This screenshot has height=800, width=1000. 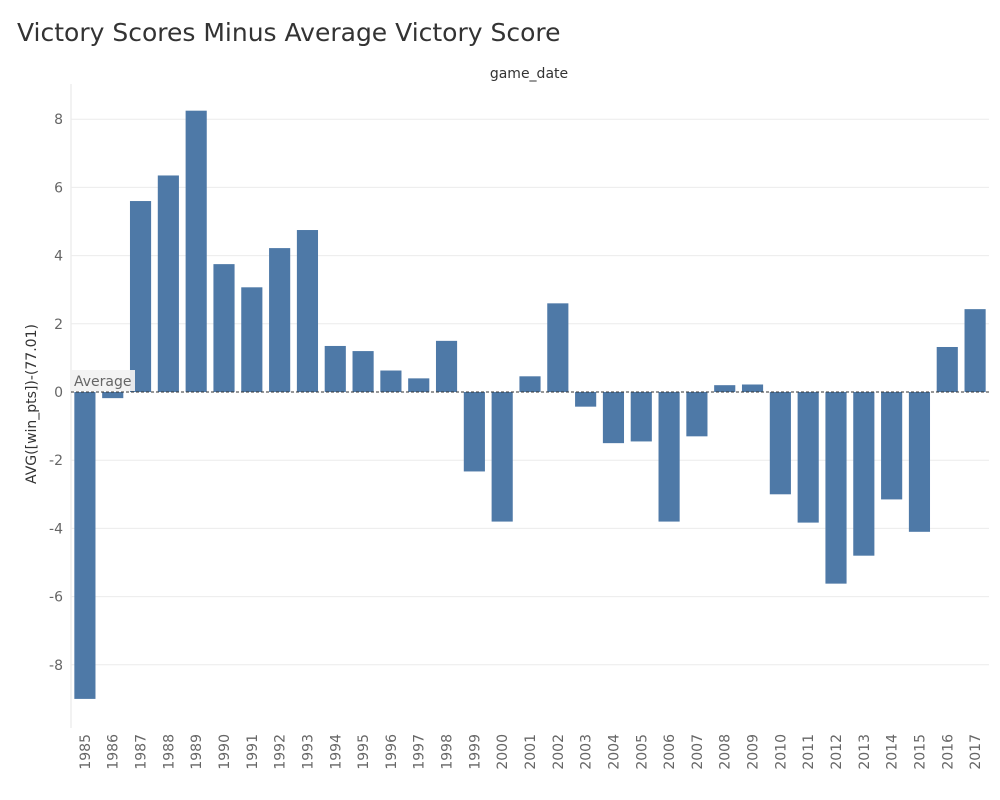 What do you see at coordinates (669, 457) in the screenshot?
I see `bar-2006` at bounding box center [669, 457].